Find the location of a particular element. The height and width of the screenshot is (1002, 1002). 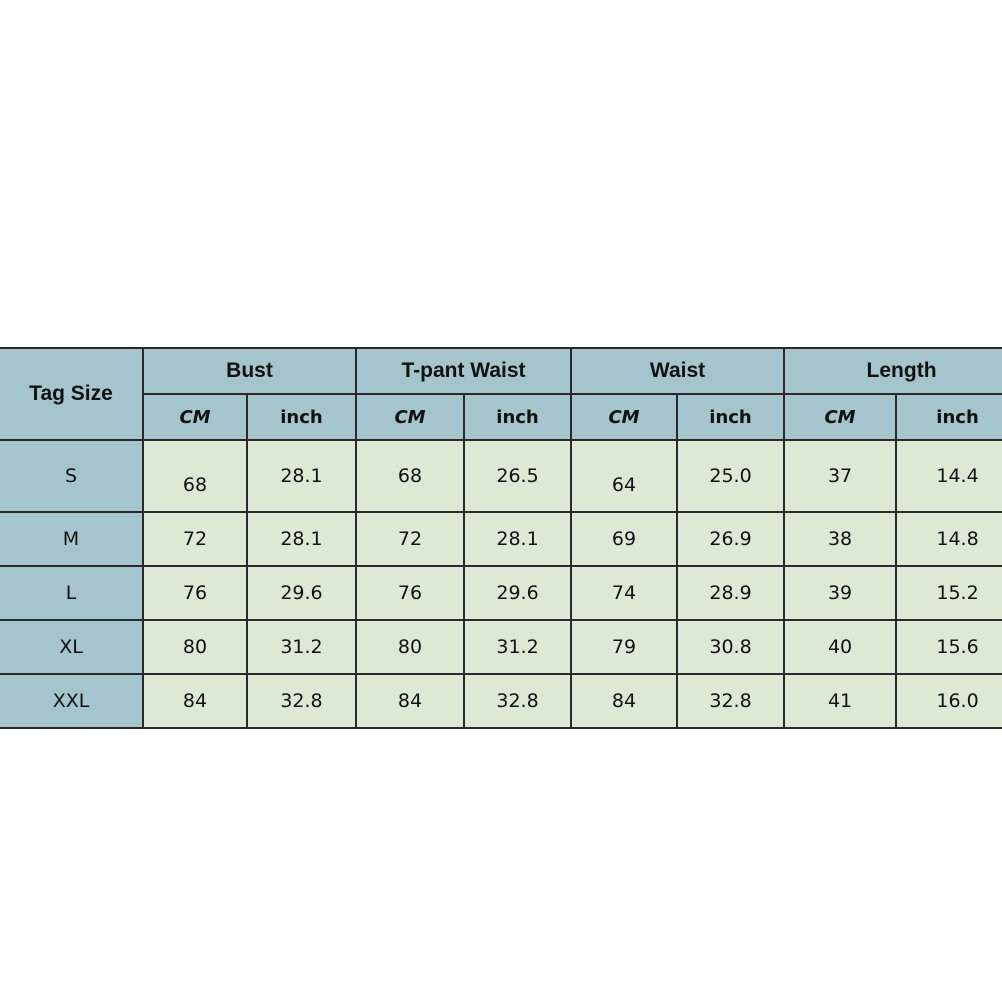

measurement-cell: 41 is located at coordinates (840, 701).